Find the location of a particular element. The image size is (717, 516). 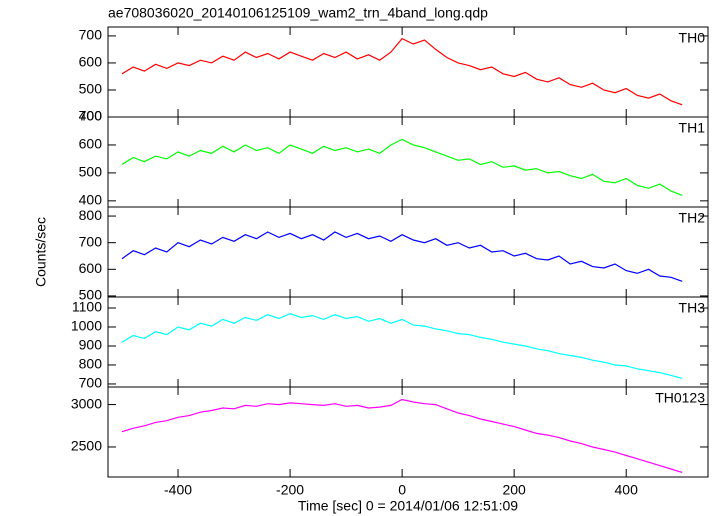

panel-label: TH0123 is located at coordinates (680, 398).